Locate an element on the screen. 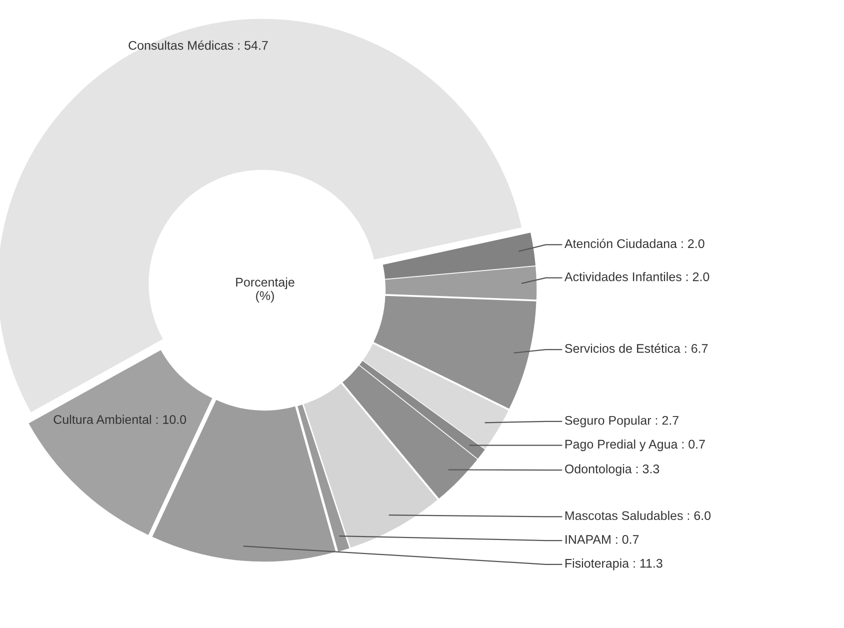 Image resolution: width=844 pixels, height=628 pixels. text: Porcentaje (%) is located at coordinates (265, 290).